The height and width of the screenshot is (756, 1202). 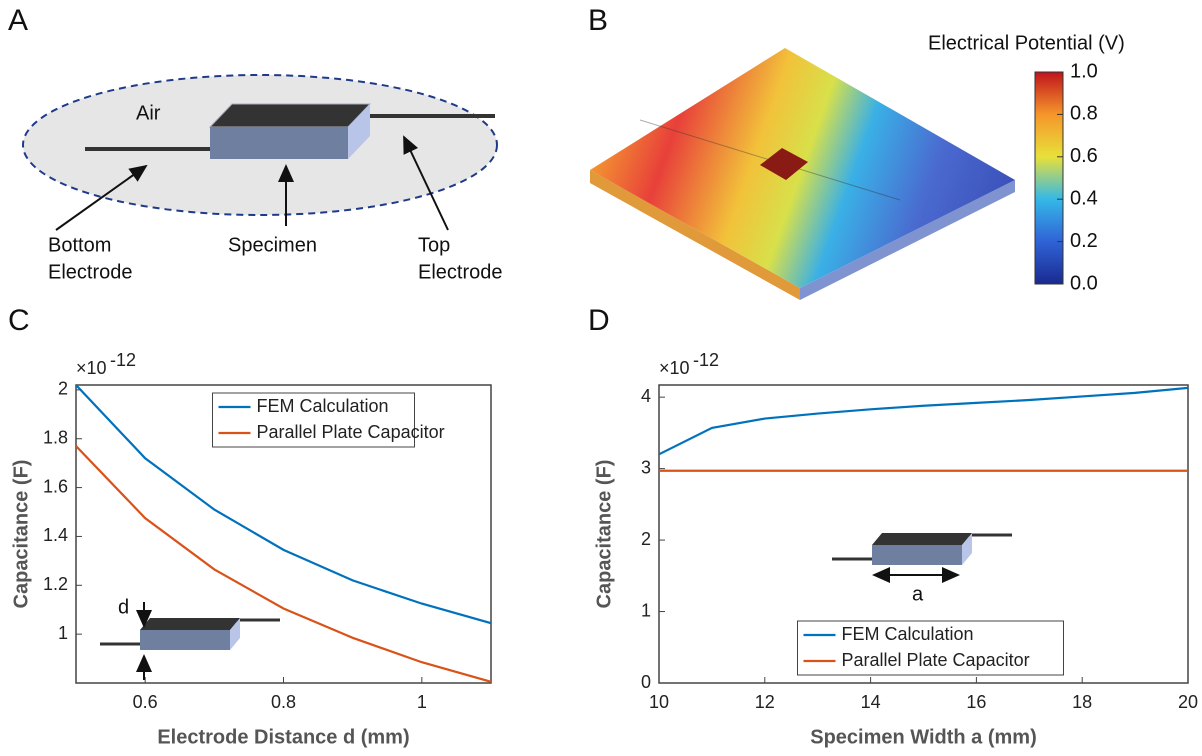 I want to click on bottom-electrode-shape, so click(x=150, y=149).